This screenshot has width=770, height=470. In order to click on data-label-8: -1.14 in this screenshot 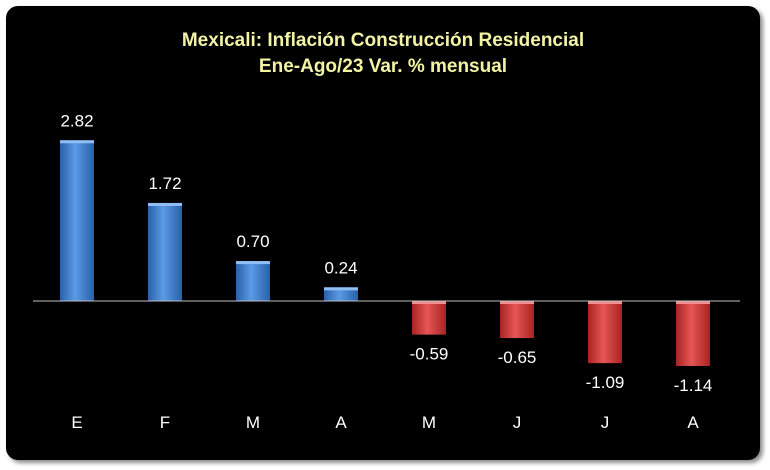, I will do `click(693, 385)`.